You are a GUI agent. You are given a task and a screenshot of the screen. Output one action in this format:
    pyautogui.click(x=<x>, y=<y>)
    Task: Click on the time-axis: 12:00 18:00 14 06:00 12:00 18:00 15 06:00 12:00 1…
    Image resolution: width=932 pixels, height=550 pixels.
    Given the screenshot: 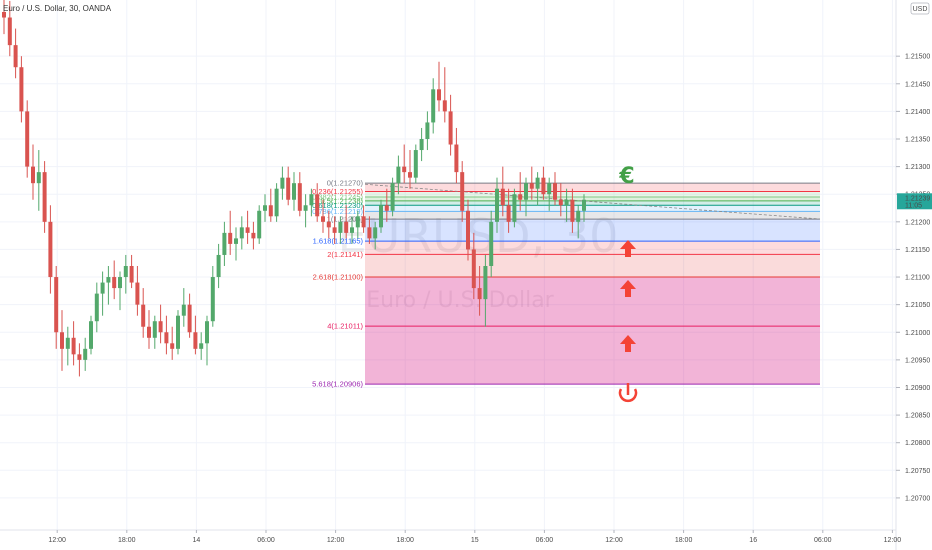 What is the action you would take?
    pyautogui.click(x=490, y=537)
    